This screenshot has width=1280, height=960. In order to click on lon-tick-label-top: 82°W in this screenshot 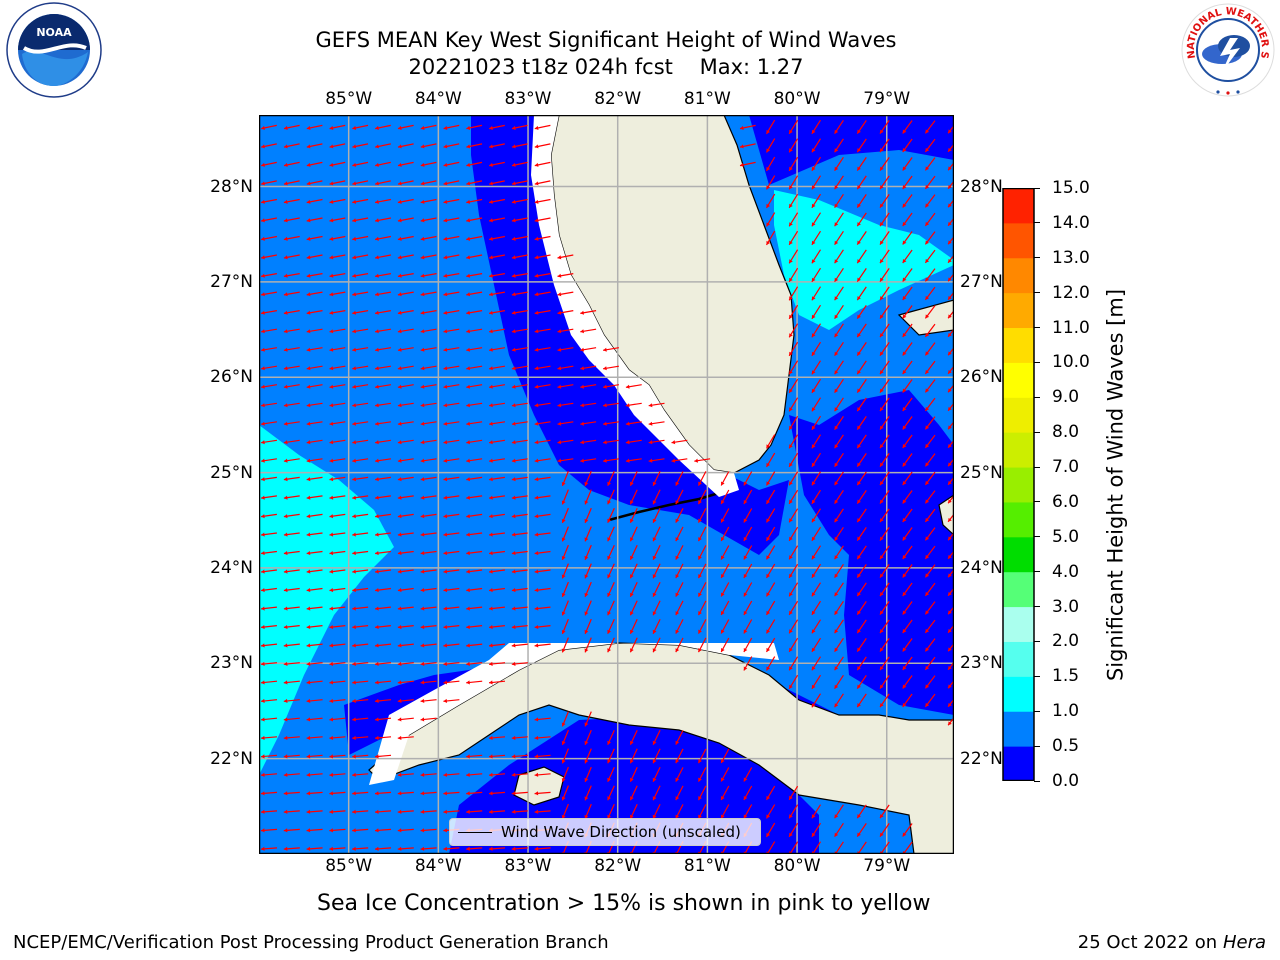, I will do `click(618, 99)`.